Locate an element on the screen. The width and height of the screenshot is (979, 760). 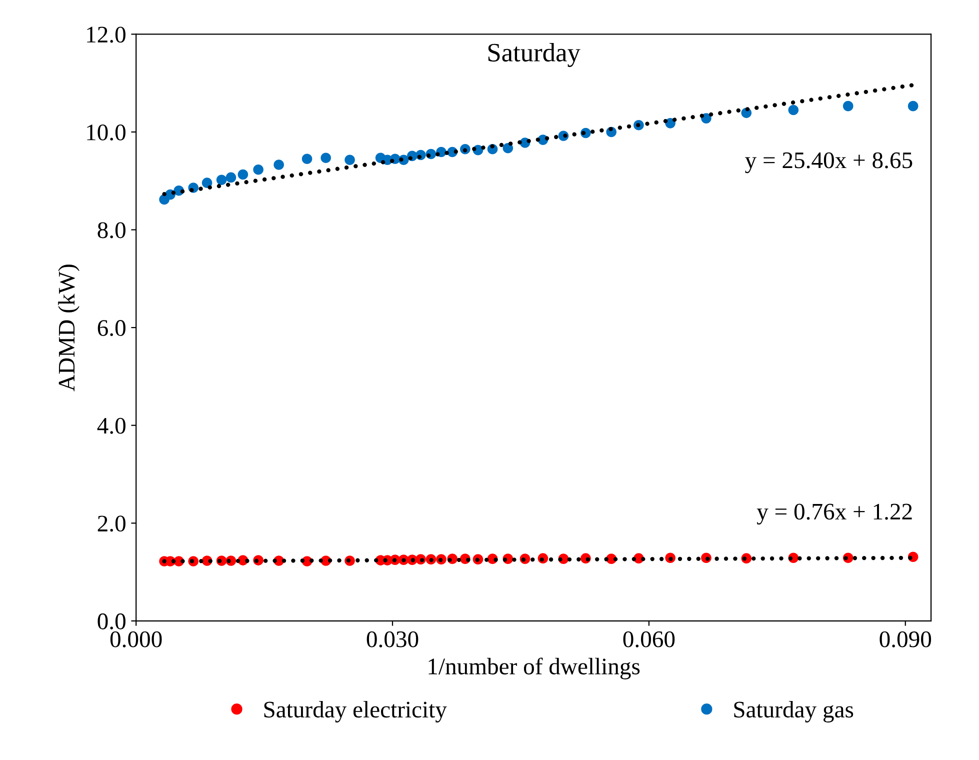
y-tick-label: 8.0 is located at coordinates (112, 230).